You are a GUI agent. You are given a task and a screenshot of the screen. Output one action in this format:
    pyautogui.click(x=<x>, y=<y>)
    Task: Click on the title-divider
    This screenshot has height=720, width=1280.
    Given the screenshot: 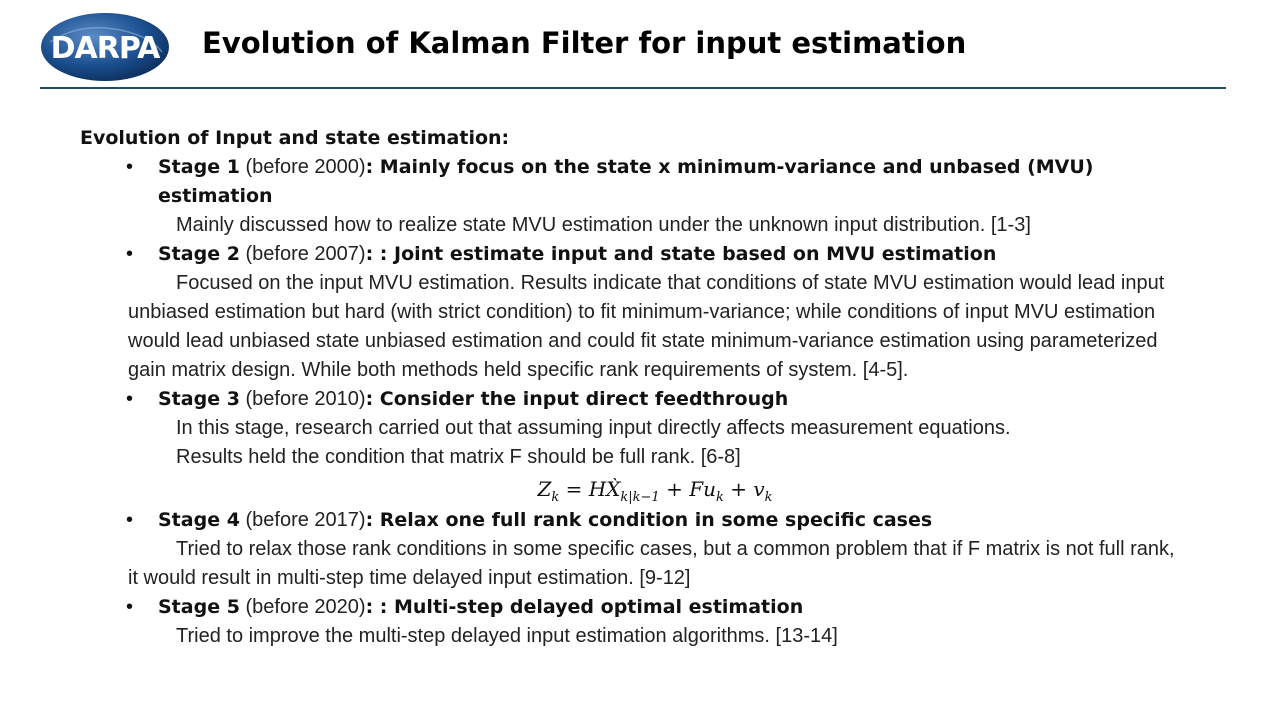 What is the action you would take?
    pyautogui.click(x=633, y=88)
    